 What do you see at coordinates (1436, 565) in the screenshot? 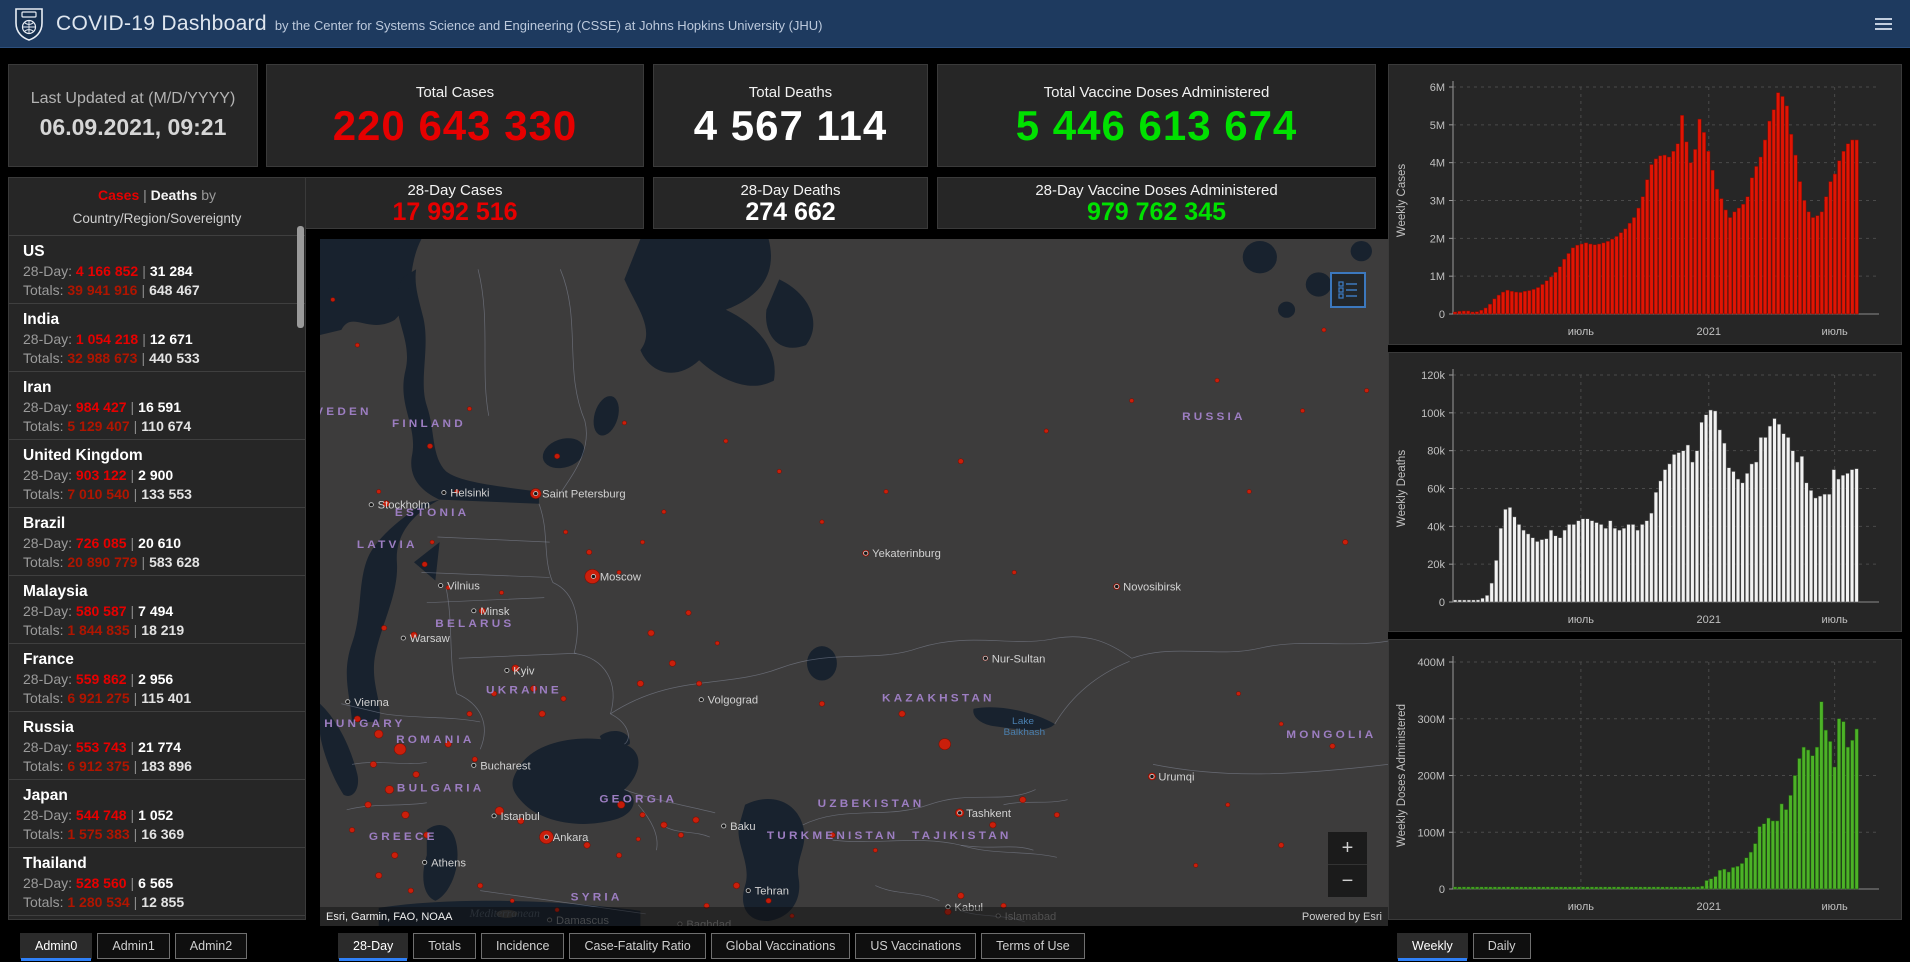
I see `svg-text: 20k` at bounding box center [1436, 565].